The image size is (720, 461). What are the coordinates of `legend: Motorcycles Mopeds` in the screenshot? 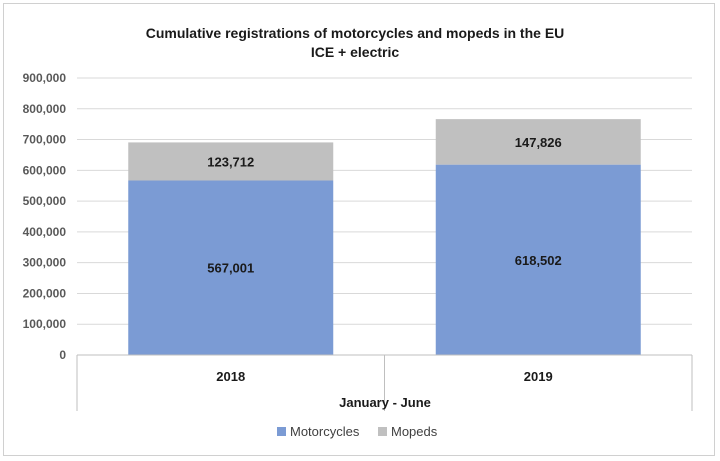 It's located at (357, 431).